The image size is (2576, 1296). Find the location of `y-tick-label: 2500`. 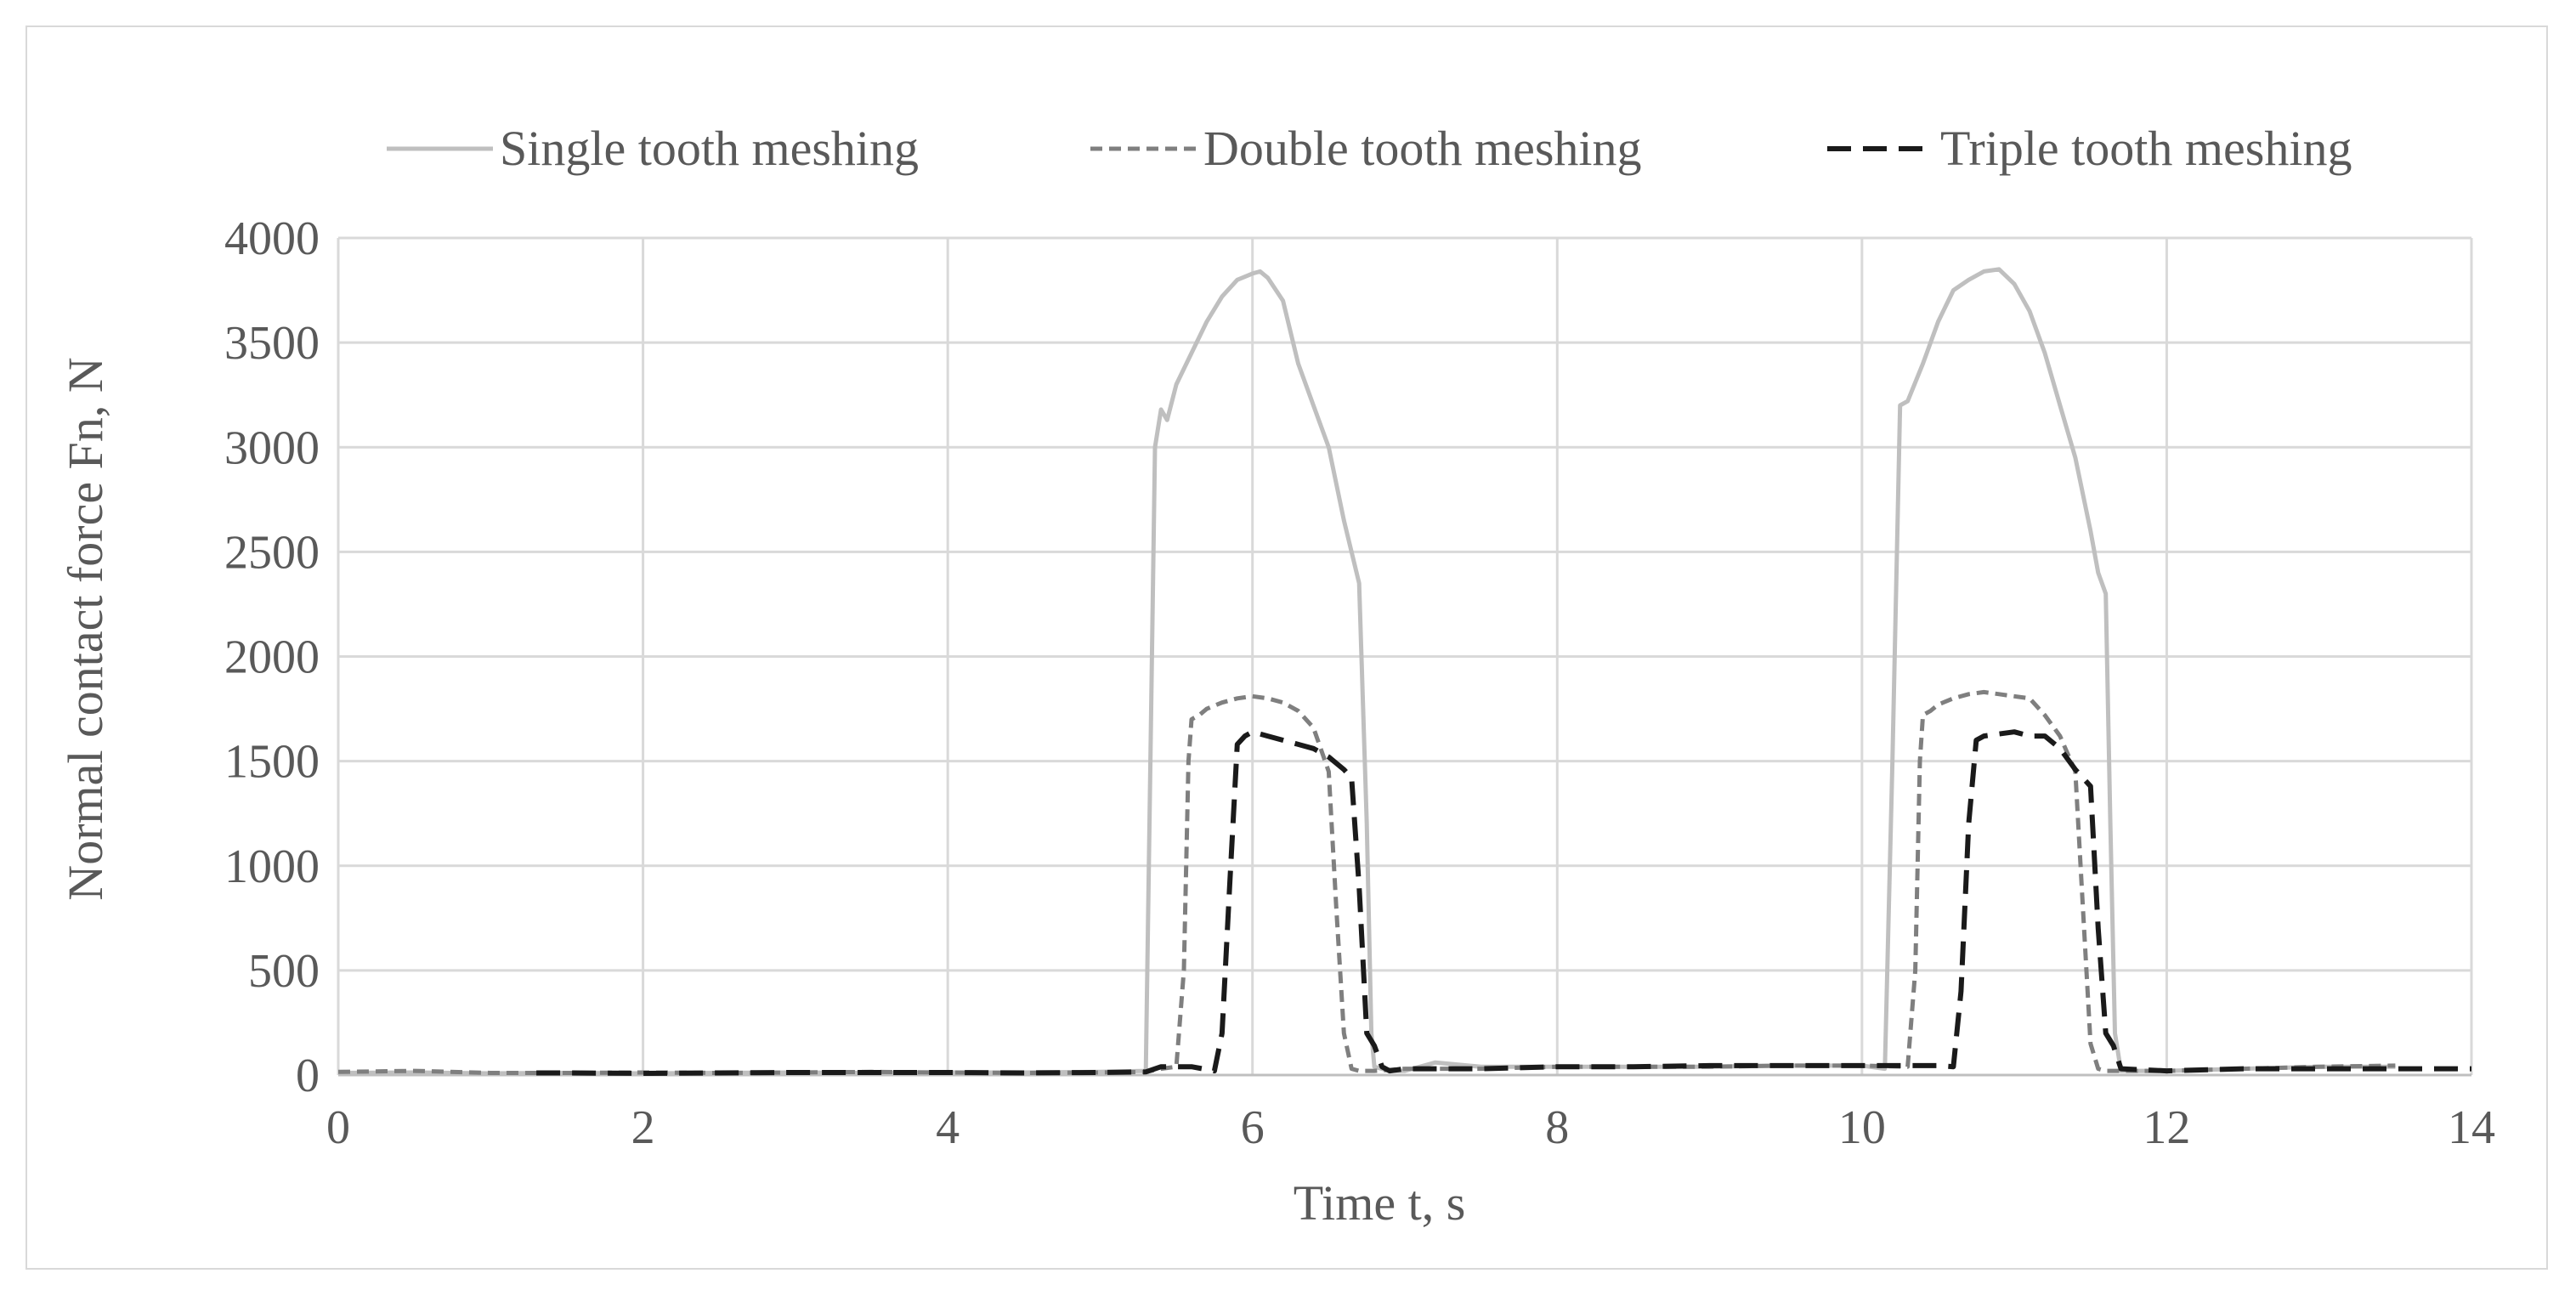

y-tick-label: 2500 is located at coordinates (272, 552).